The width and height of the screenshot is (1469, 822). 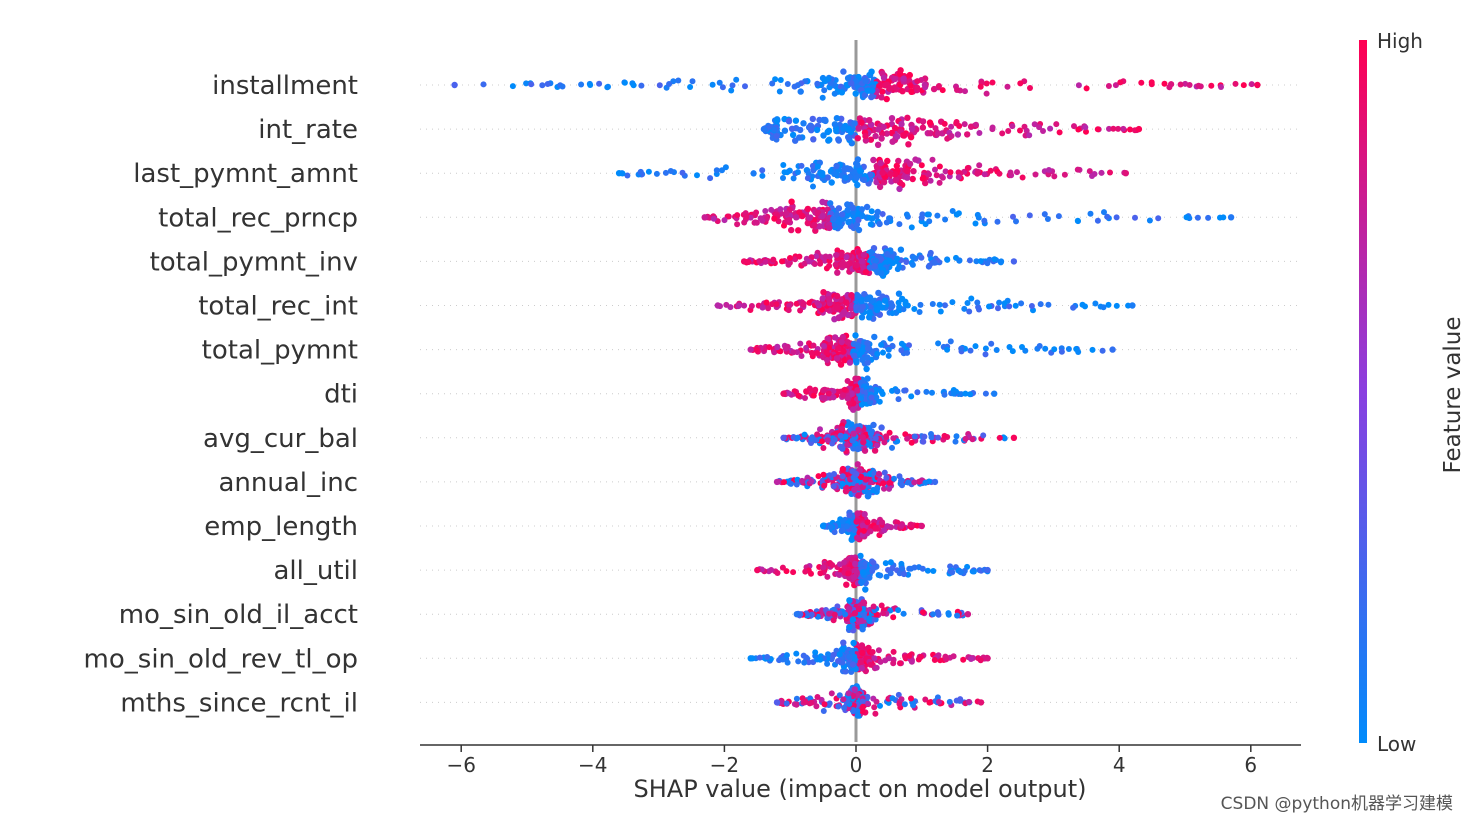 I want to click on x-tick-label: 6, so click(x=1250, y=765).